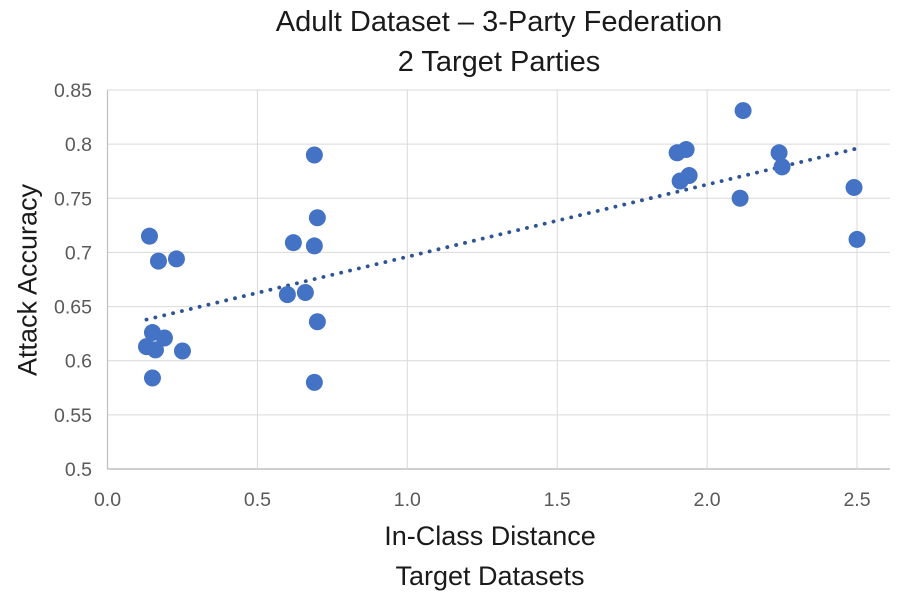 Image resolution: width=897 pixels, height=602 pixels. Describe the element at coordinates (78, 145) in the screenshot. I see `y-tick-label: 0.8` at that location.